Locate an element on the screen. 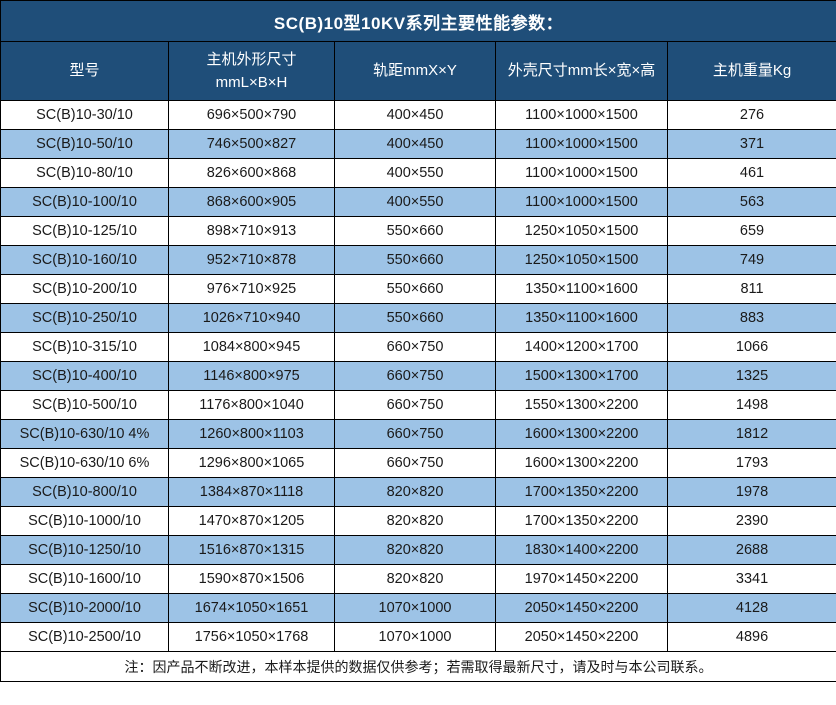 Image resolution: width=836 pixels, height=705 pixels. table-title: SC(B)10型10KV系列主要性能参数： is located at coordinates (418, 21).